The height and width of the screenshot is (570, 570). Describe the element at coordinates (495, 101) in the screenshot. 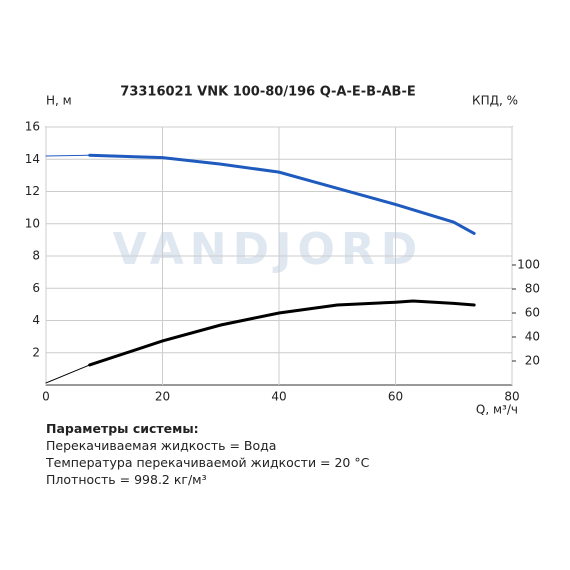

I see `y2-axis-label: КПД, %` at that location.